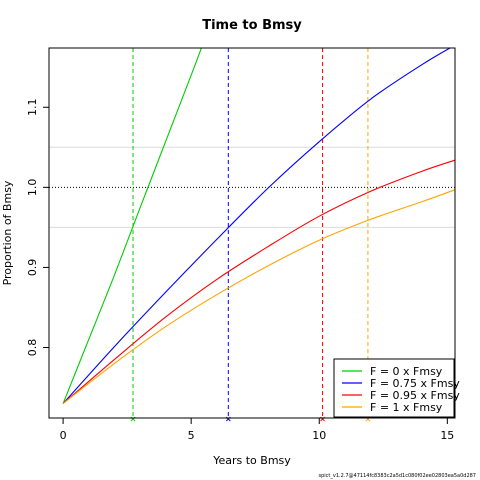 The height and width of the screenshot is (480, 480). I want to click on legend-label: F = 0 x Fmsy, so click(406, 371).